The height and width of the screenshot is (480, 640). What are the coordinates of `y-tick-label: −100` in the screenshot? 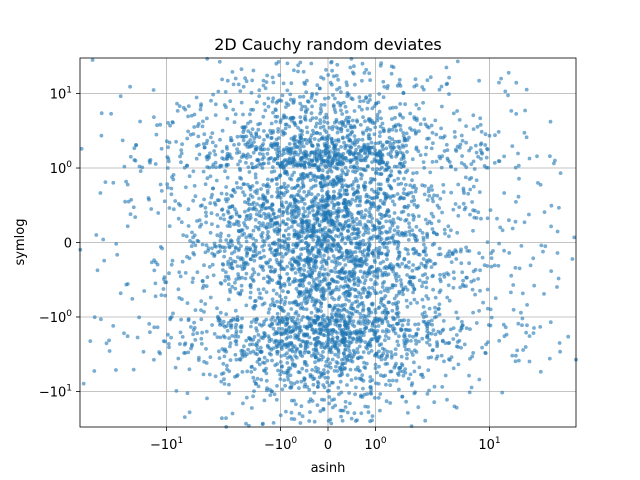 It's located at (55, 317).